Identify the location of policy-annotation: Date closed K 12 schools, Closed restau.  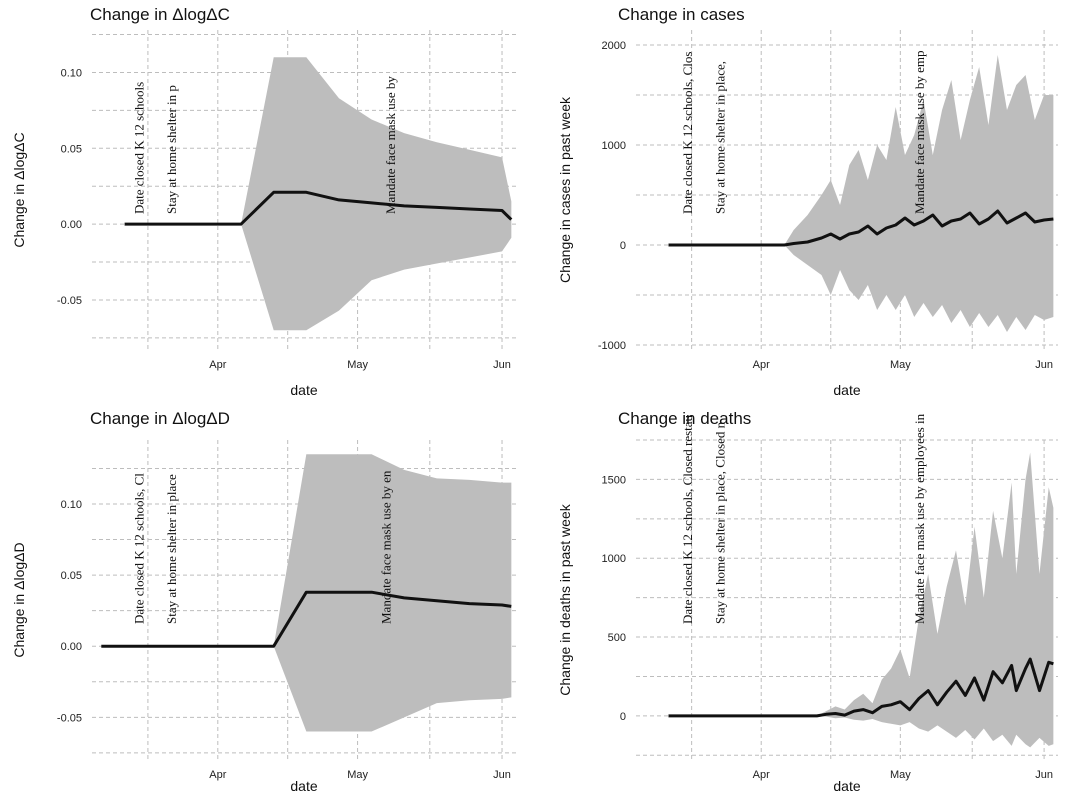
(687, 519).